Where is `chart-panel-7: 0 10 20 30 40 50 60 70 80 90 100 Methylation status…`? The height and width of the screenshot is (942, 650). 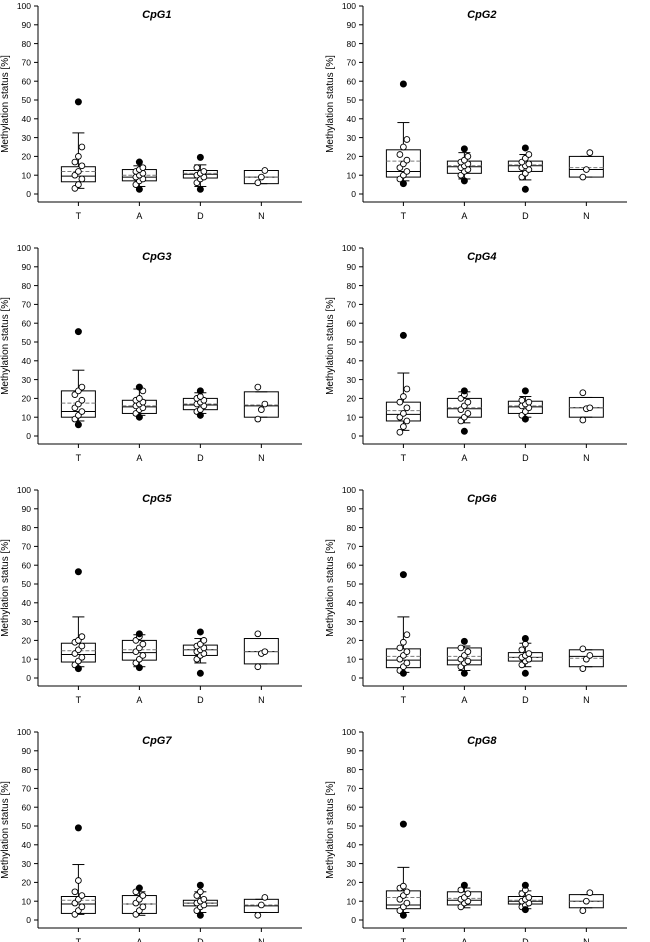 chart-panel-7: 0 10 20 30 40 50 60 70 80 90 100 Methylation status… is located at coordinates (151, 834).